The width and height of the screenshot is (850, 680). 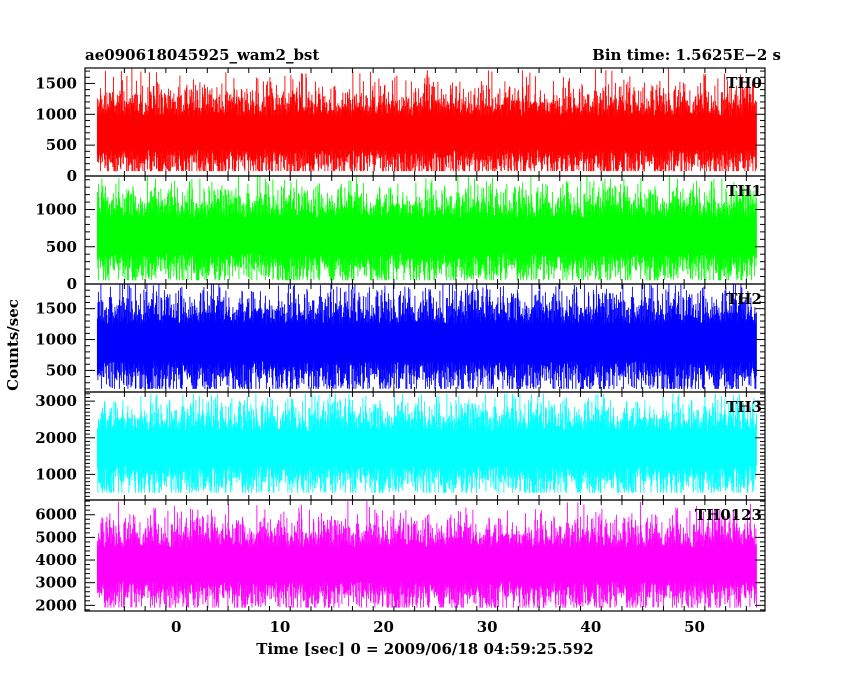 I want to click on panel-th1: 0 500 1000 TH1, so click(x=400, y=234).